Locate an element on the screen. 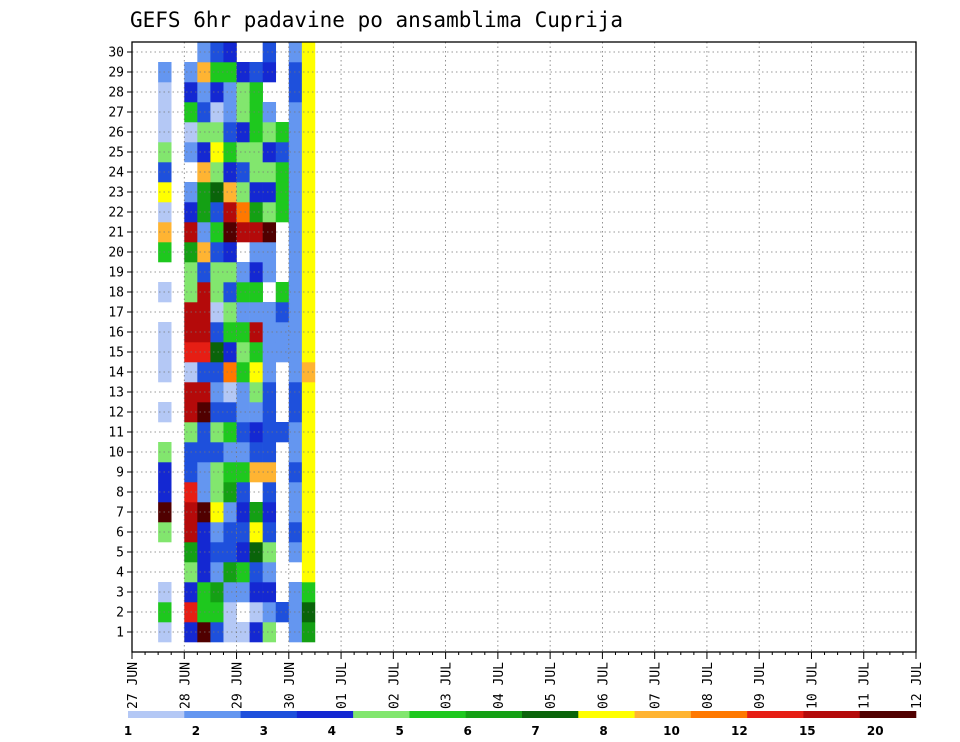 Image resolution: width=960 pixels, height=742 pixels. colorbar-label: 1 is located at coordinates (128, 731).